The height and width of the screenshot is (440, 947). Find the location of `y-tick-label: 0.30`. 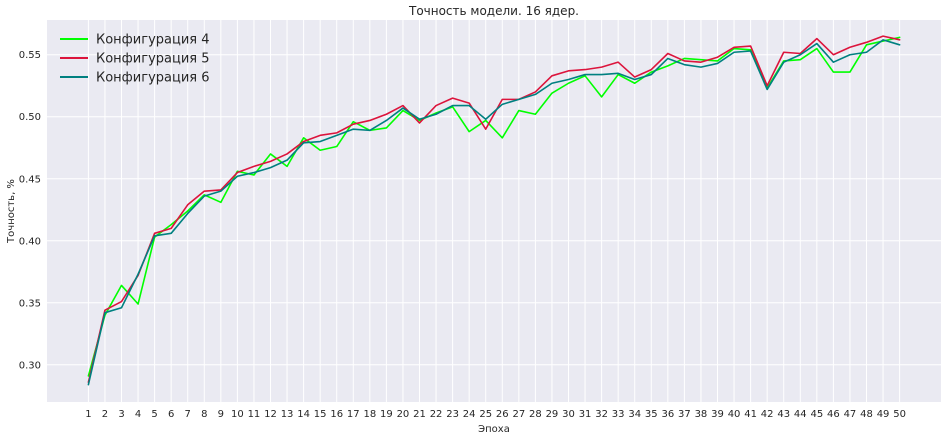

y-tick-label: 0.30 is located at coordinates (30, 365).